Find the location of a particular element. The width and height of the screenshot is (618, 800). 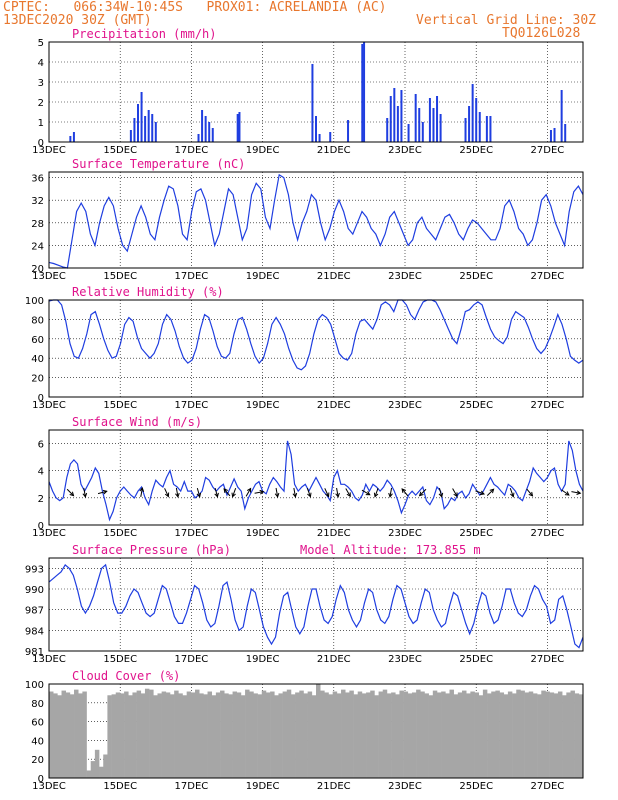

y-tick-label: 1 is located at coordinates (41, 123).